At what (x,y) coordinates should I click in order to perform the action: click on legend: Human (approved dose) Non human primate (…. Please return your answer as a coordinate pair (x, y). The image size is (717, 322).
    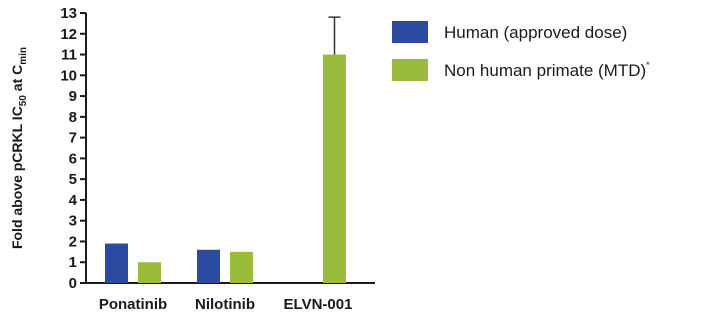
    Looking at the image, I should click on (521, 51).